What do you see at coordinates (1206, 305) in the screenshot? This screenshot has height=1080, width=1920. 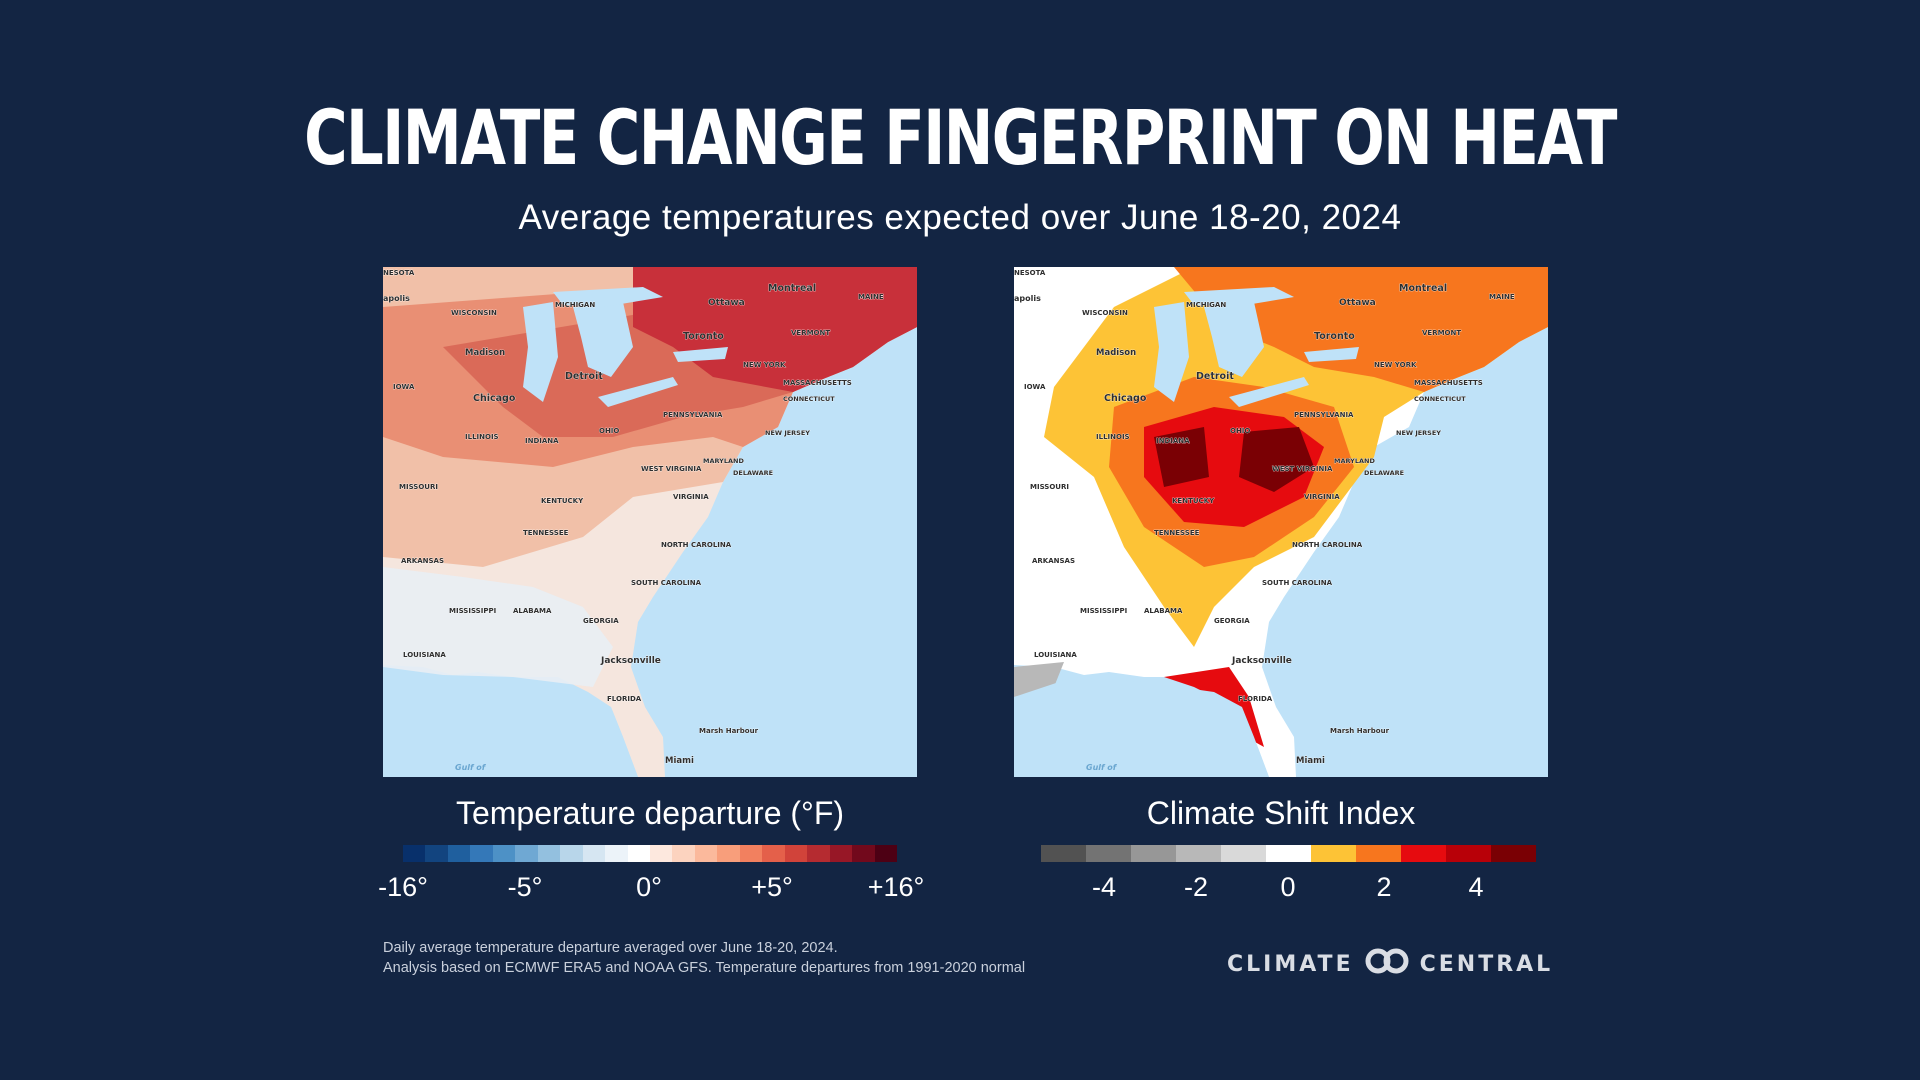 I see `map-label-michigan: MICHIGAN` at bounding box center [1206, 305].